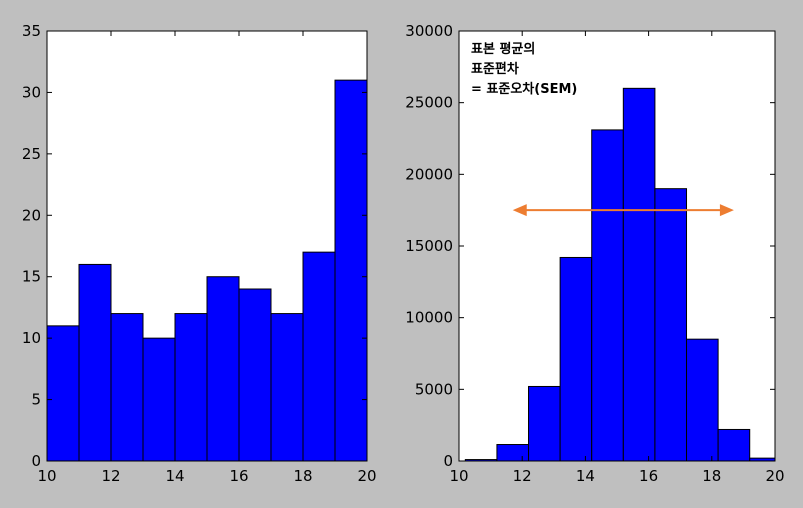  Describe the element at coordinates (429, 174) in the screenshot. I see `y-tick-label: 20000` at that location.